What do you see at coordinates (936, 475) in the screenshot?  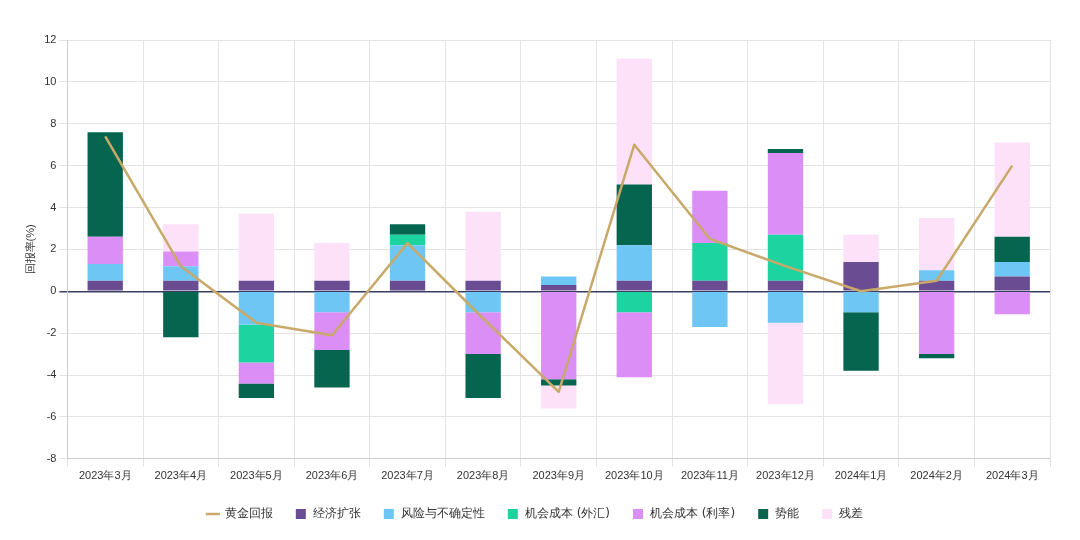 I see `x-tick-label: 2024年2月` at bounding box center [936, 475].